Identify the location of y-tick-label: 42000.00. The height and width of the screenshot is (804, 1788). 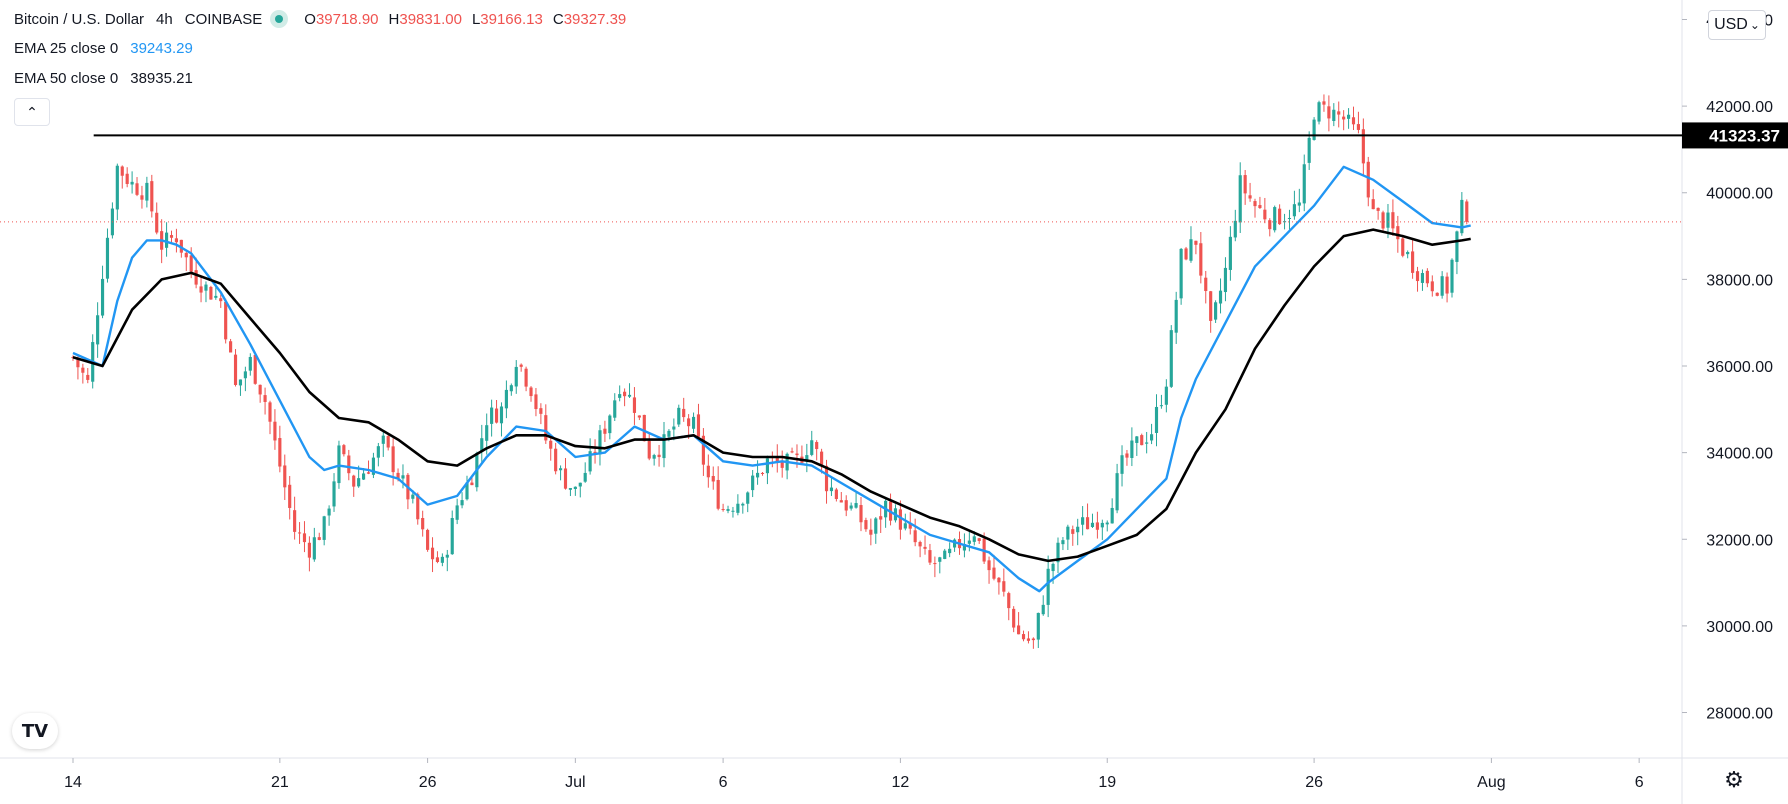
(1739, 107).